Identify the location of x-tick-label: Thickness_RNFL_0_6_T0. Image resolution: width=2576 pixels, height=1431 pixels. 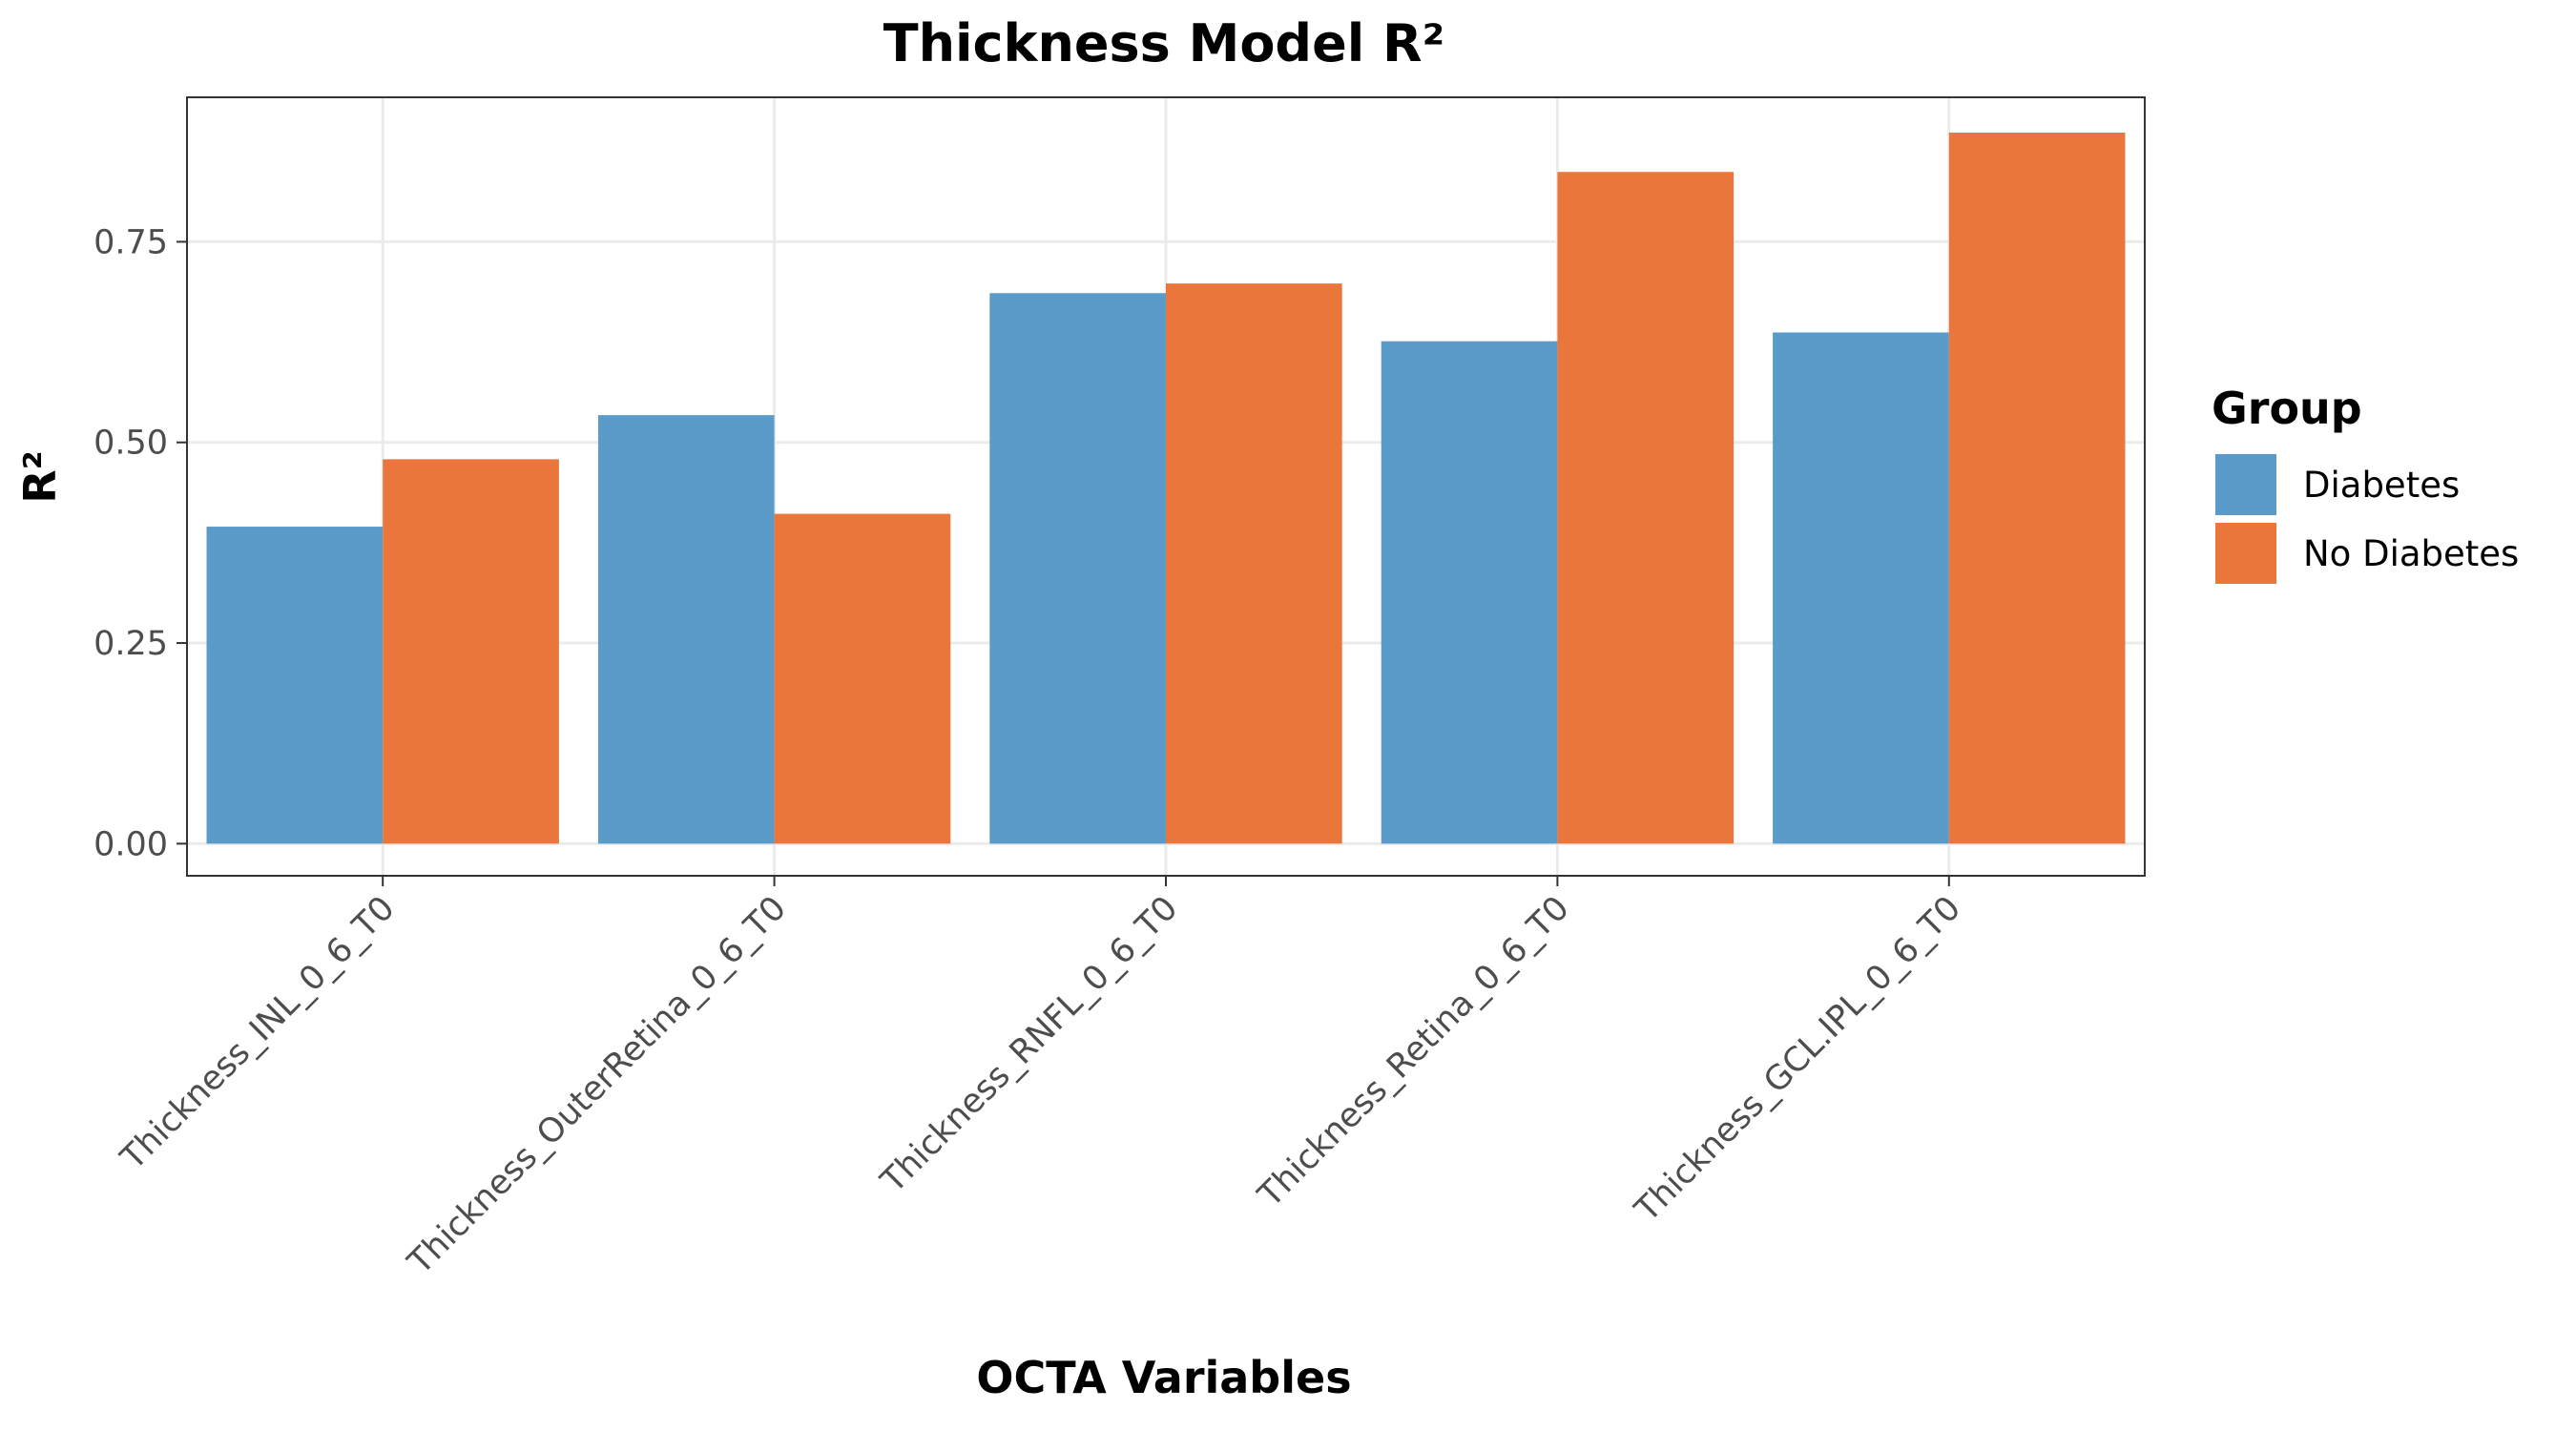
(1029, 1045).